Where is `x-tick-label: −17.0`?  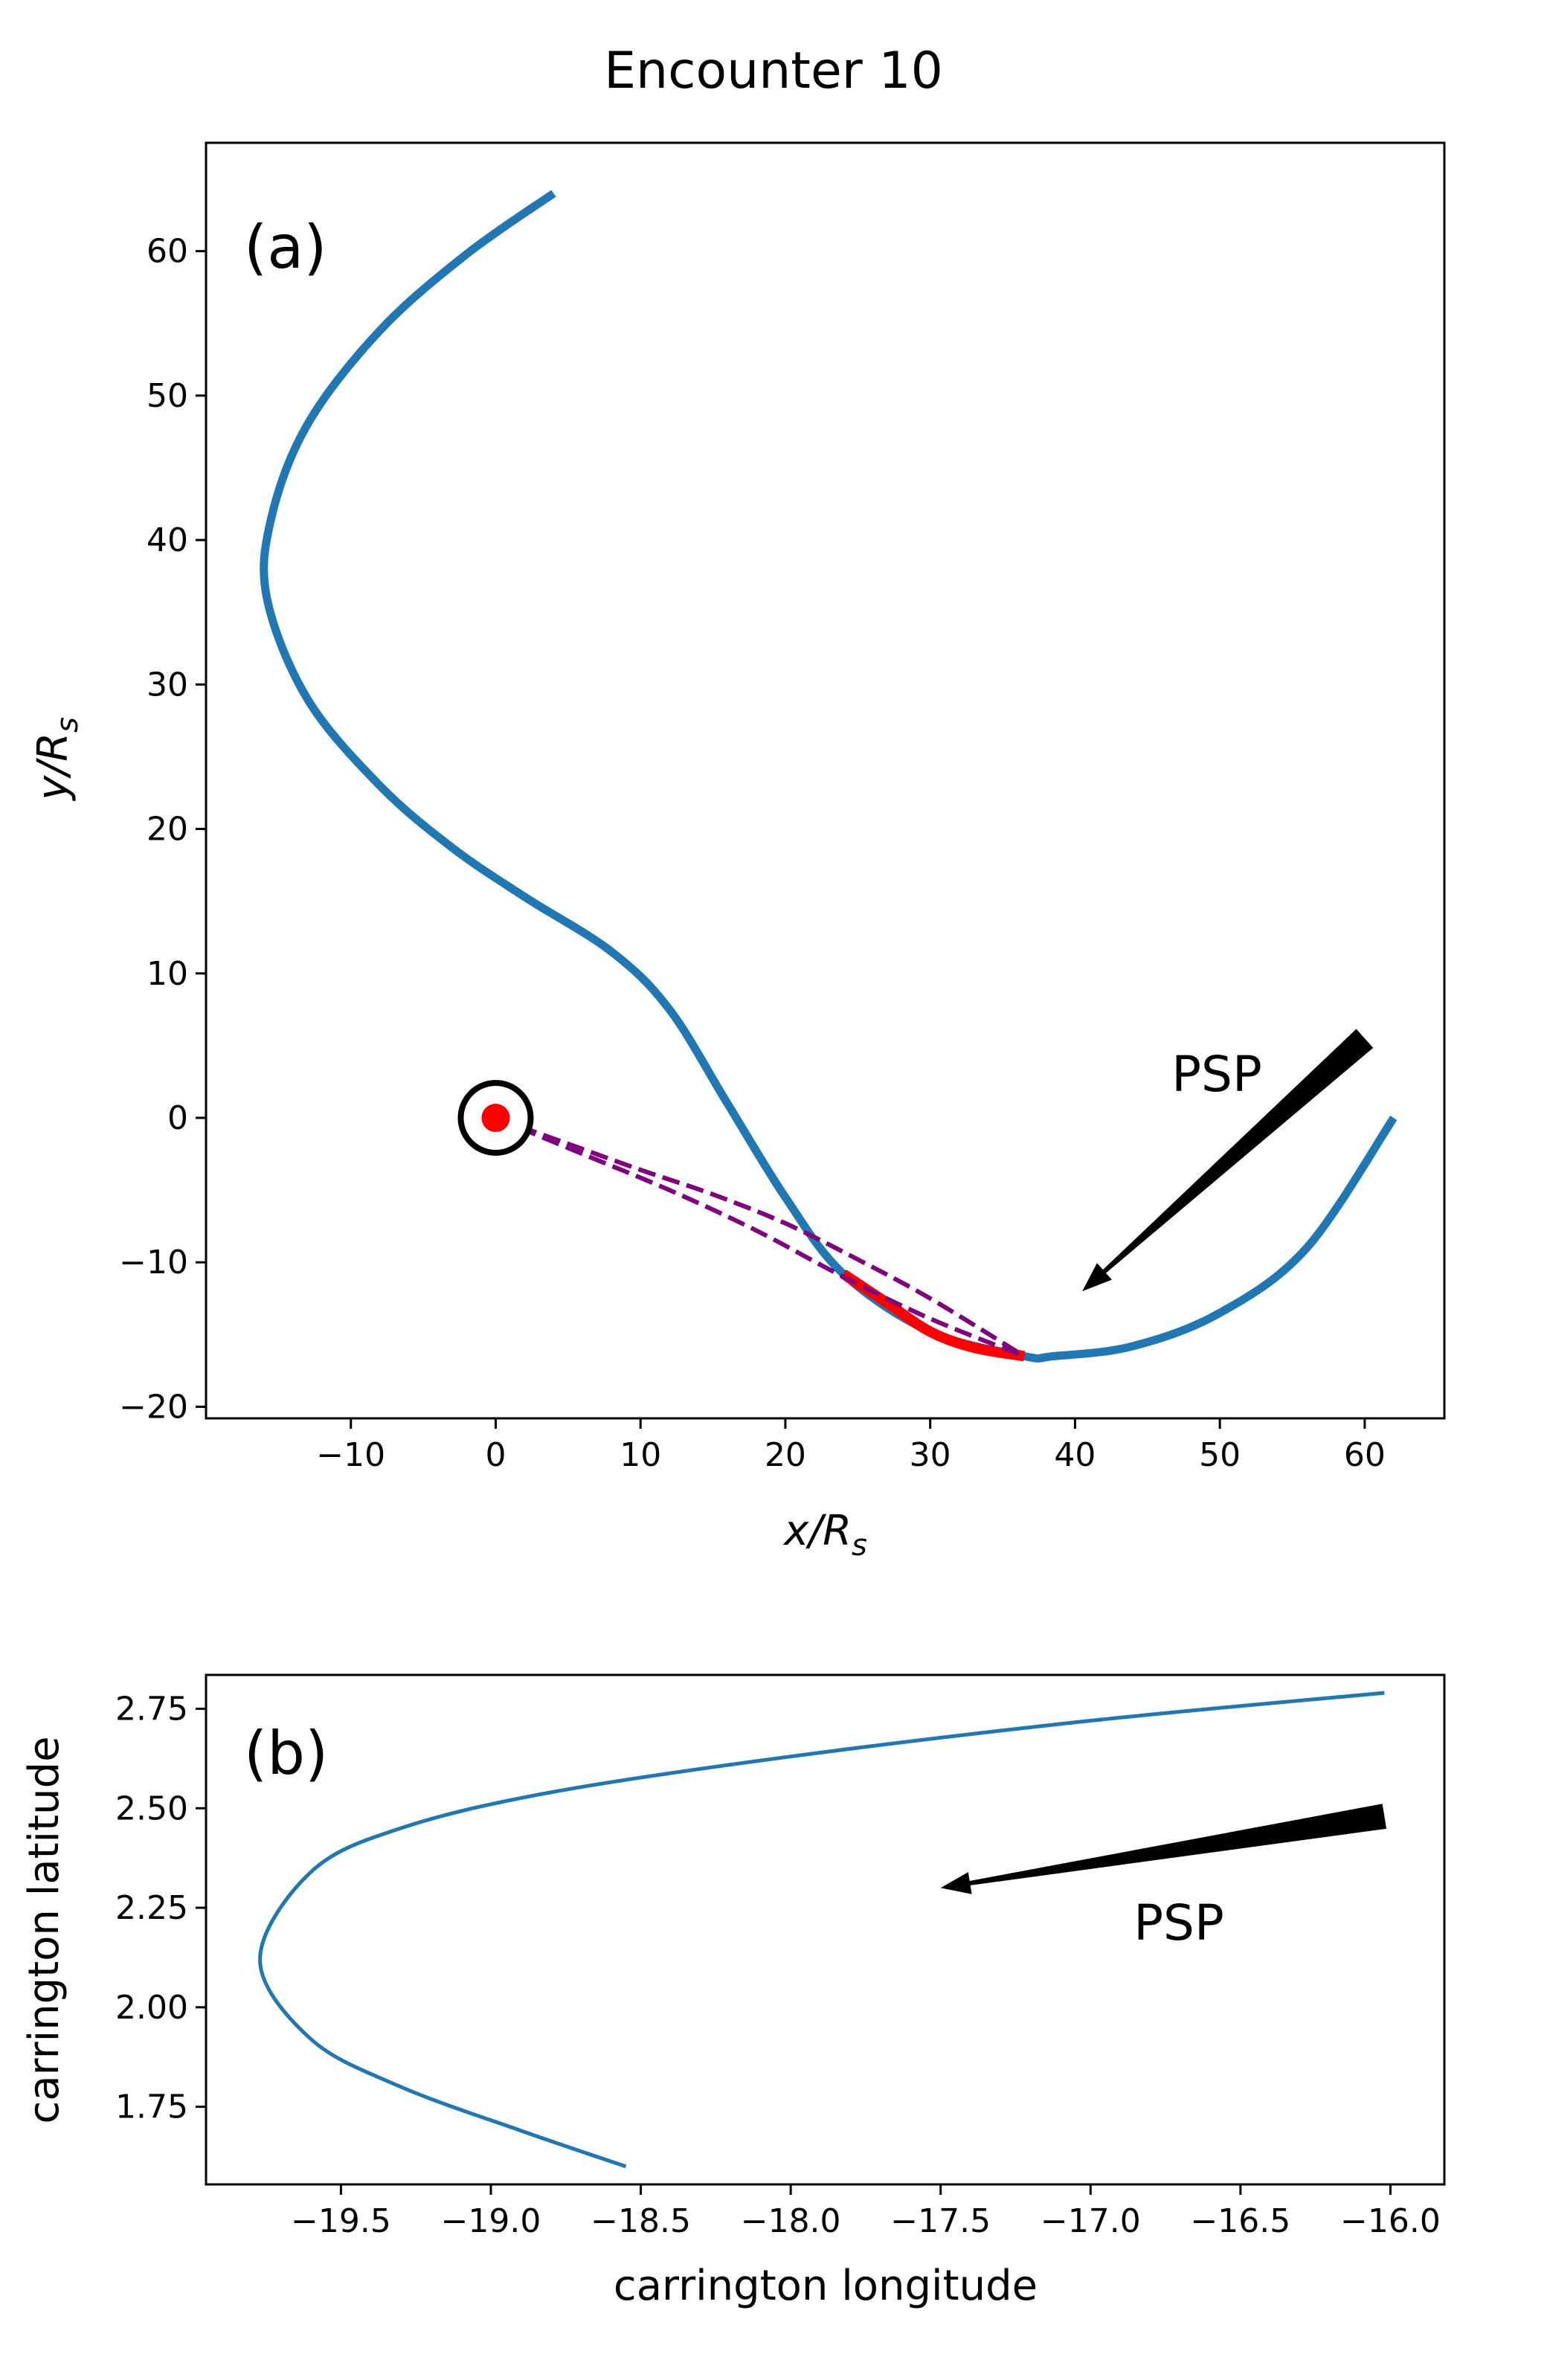 x-tick-label: −17.0 is located at coordinates (1091, 2221).